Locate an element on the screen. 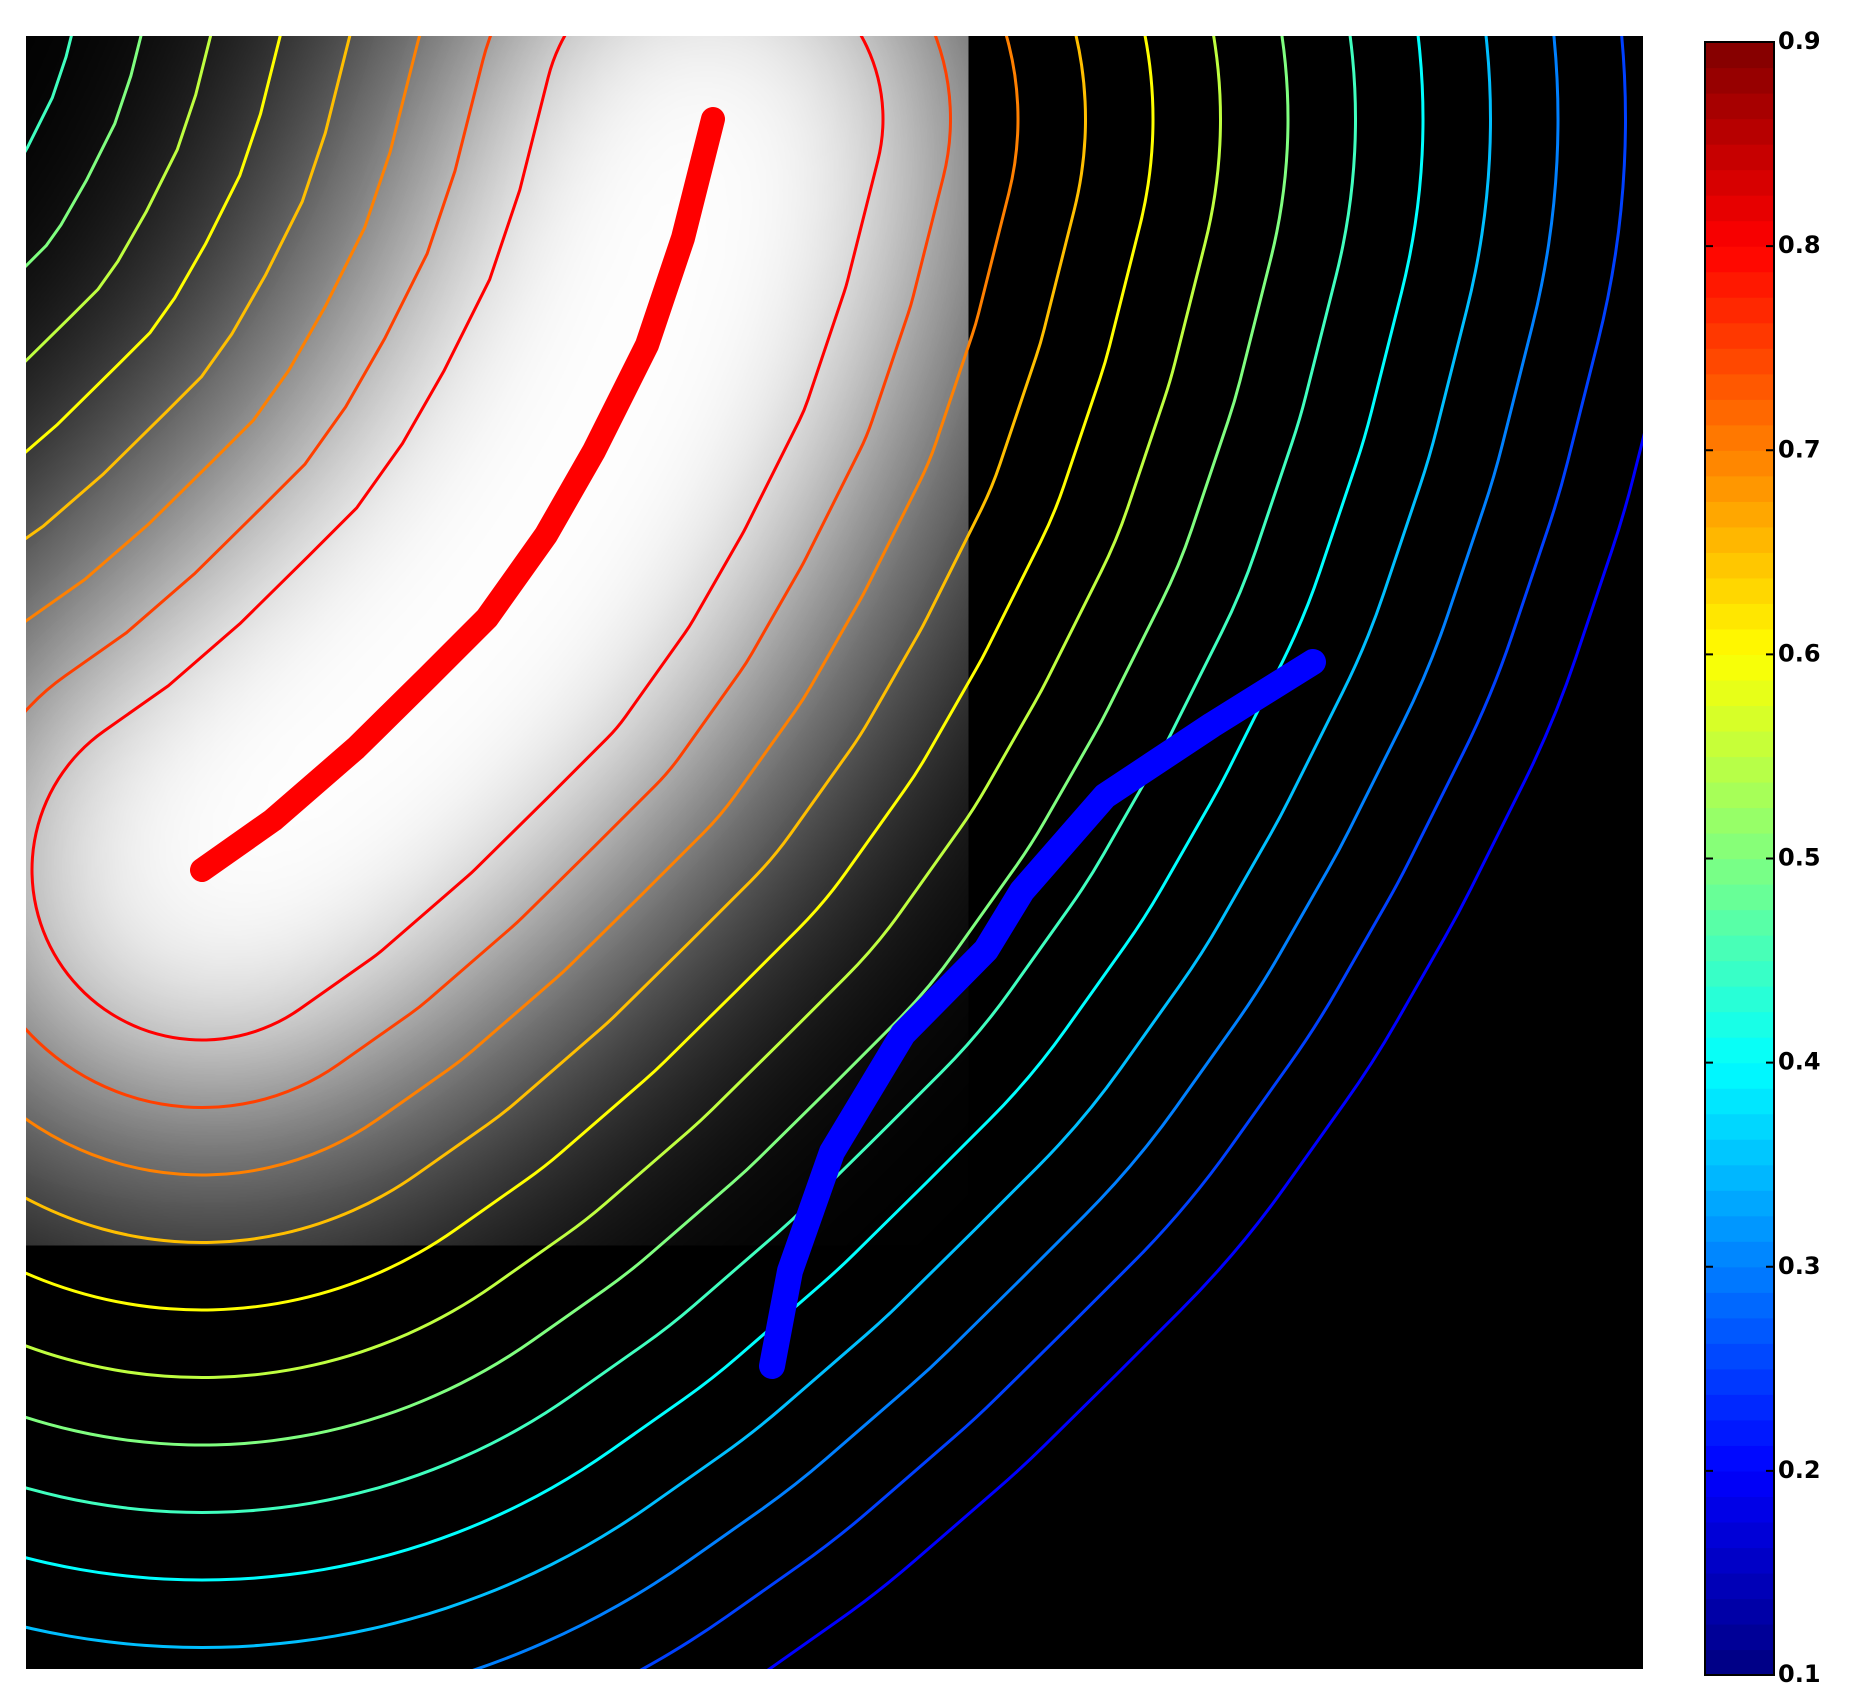 The height and width of the screenshot is (1705, 1853). colorbar-tick-label: 0.6 is located at coordinates (1799, 653).